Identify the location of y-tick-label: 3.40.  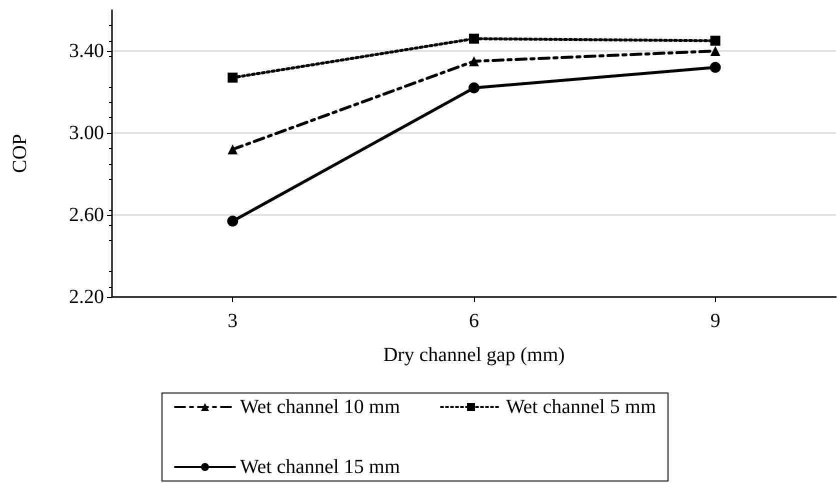
(86, 51).